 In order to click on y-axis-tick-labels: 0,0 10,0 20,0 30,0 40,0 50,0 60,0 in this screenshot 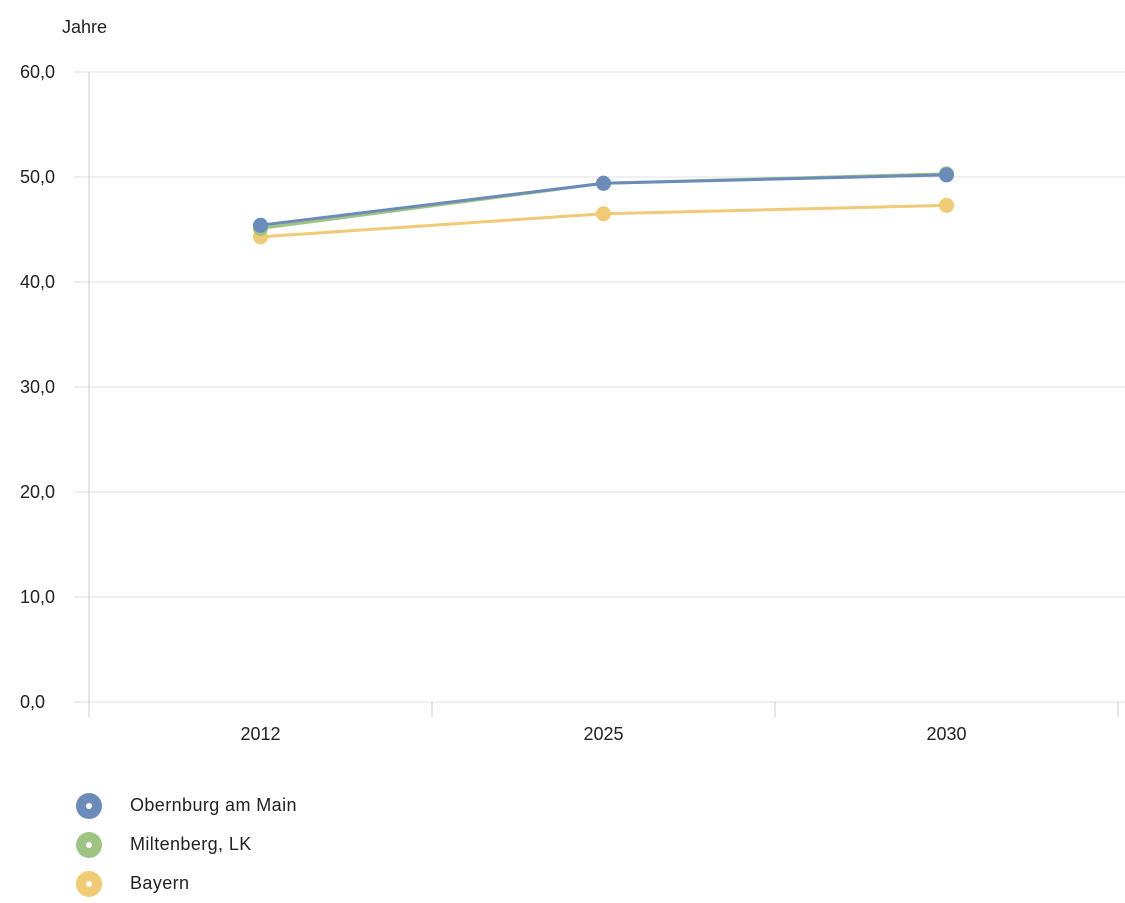, I will do `click(37, 387)`.